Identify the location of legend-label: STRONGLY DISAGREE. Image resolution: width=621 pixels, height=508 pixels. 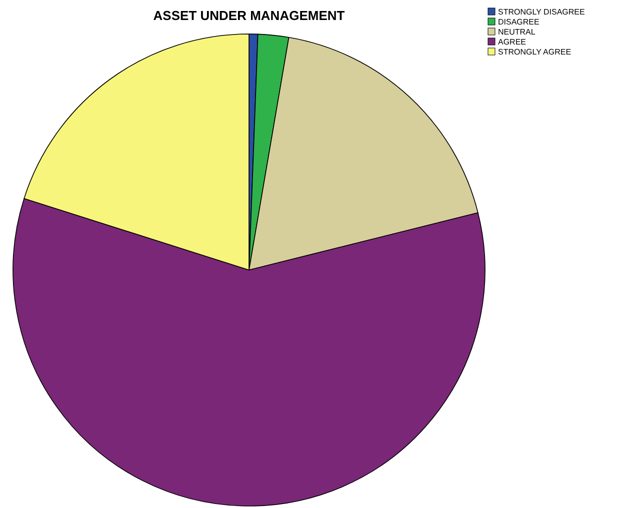
(541, 12).